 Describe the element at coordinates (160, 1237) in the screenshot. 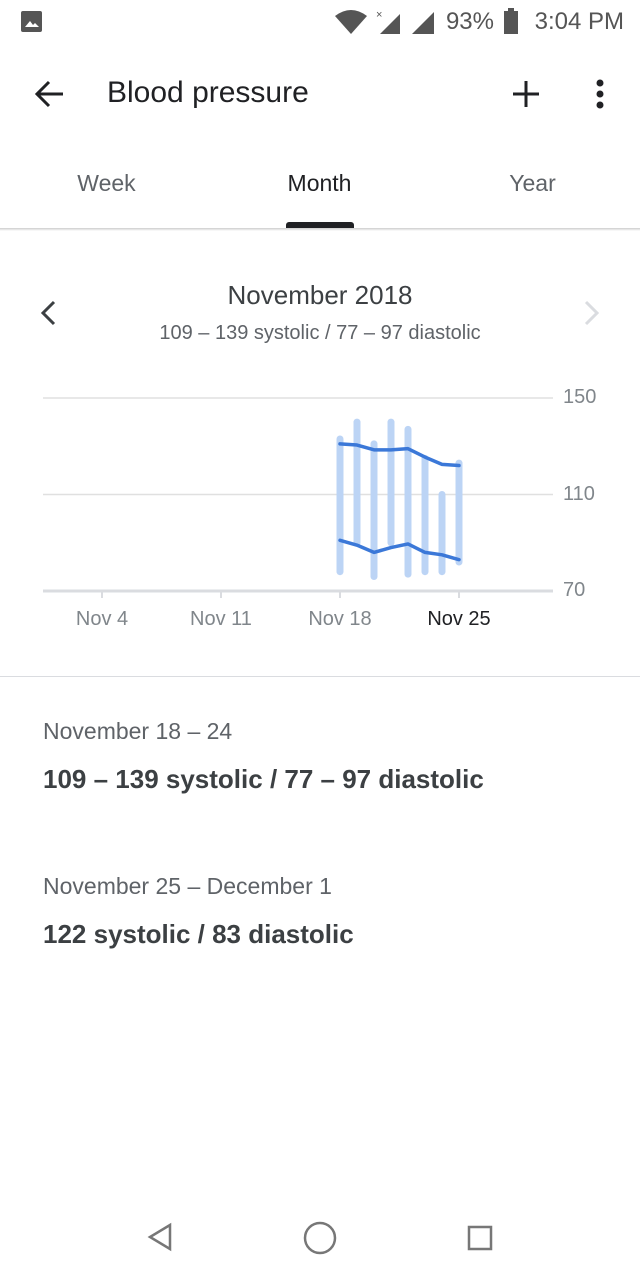

I see `nav-back-icon` at that location.